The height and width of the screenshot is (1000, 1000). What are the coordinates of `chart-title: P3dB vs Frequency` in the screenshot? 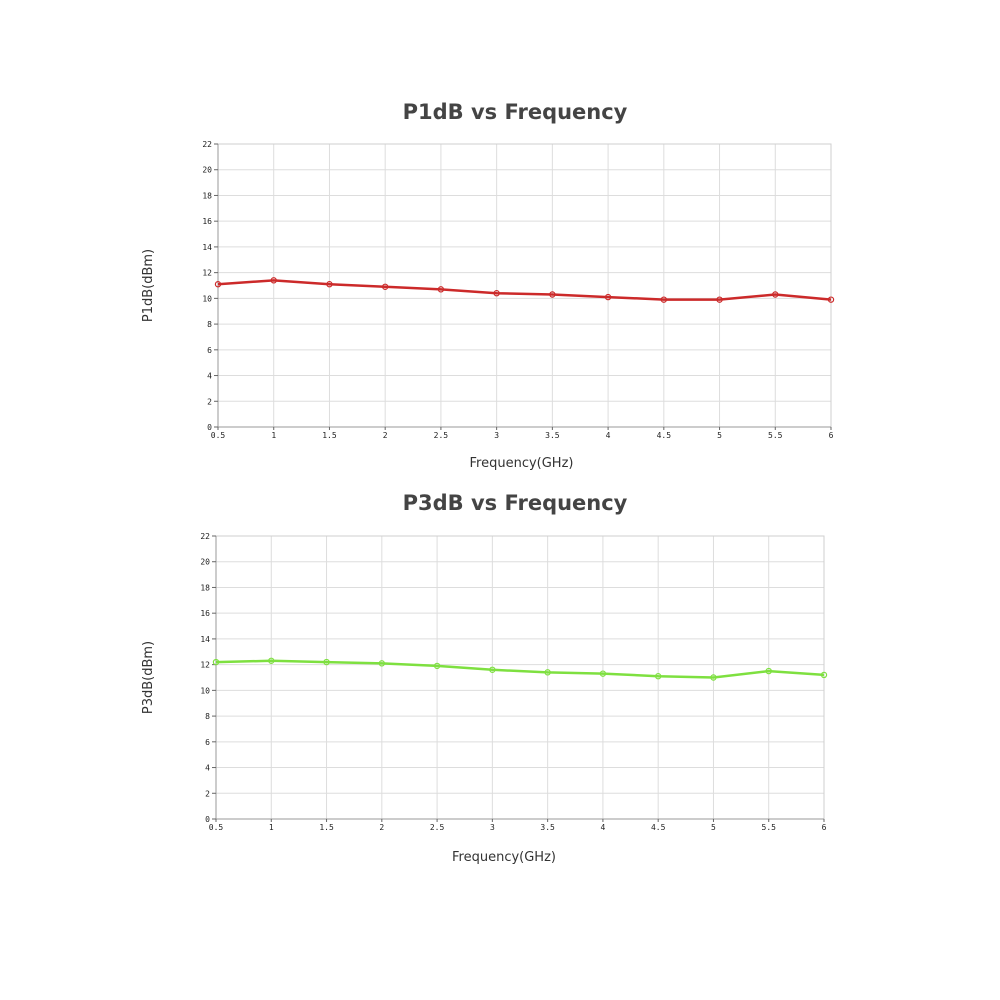 It's located at (515, 503).